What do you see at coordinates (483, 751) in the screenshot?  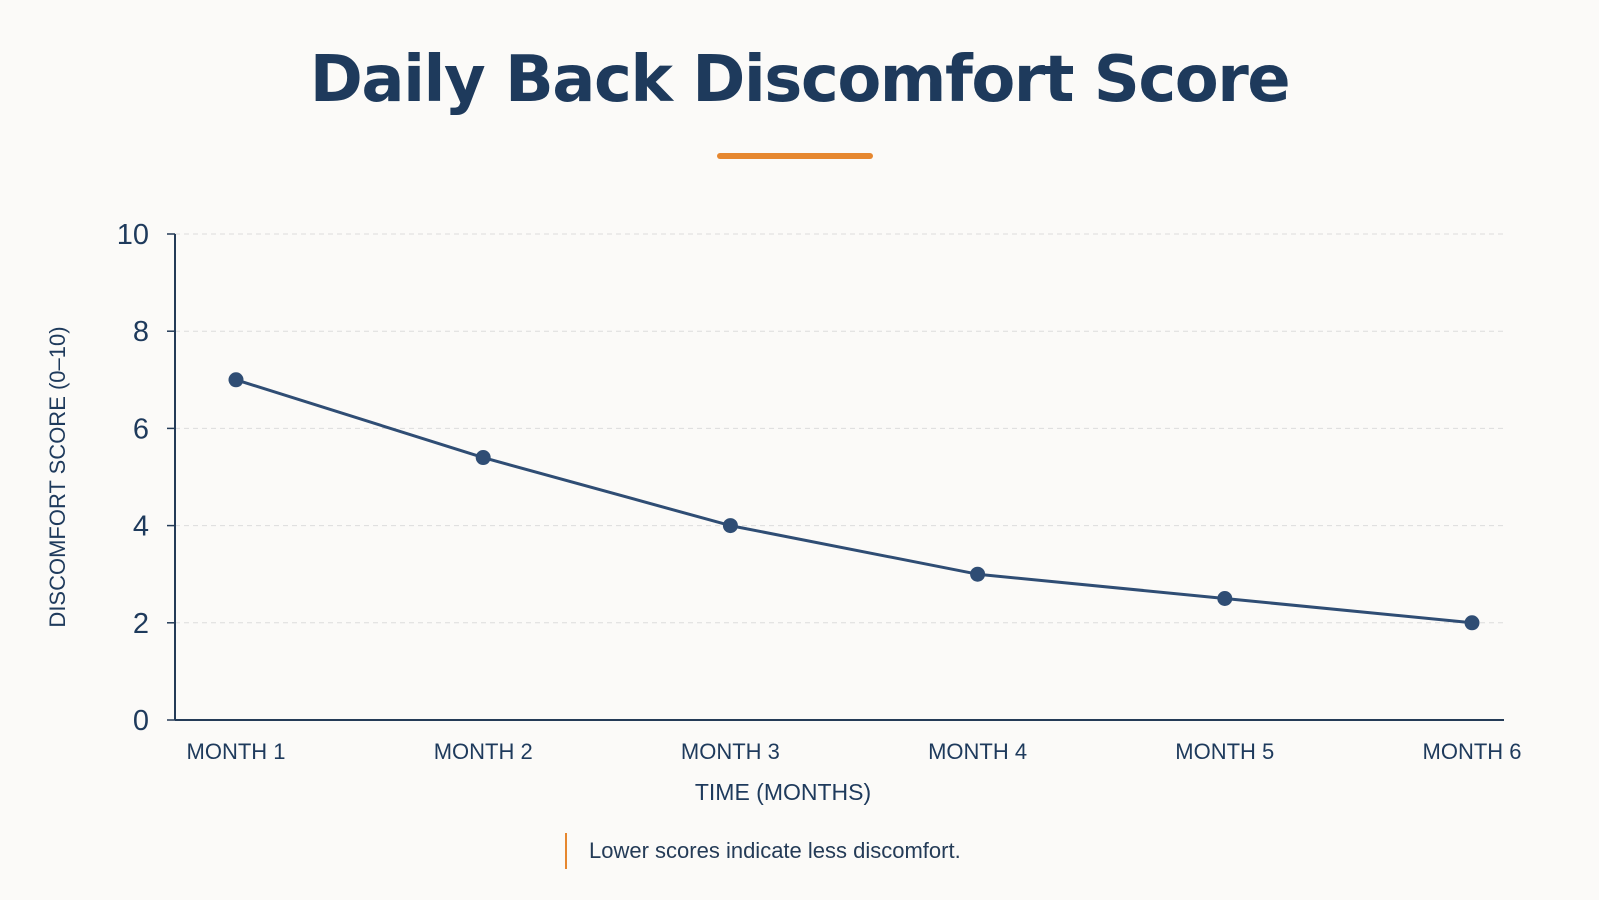 I see `x-tick-label: MONTH 2` at bounding box center [483, 751].